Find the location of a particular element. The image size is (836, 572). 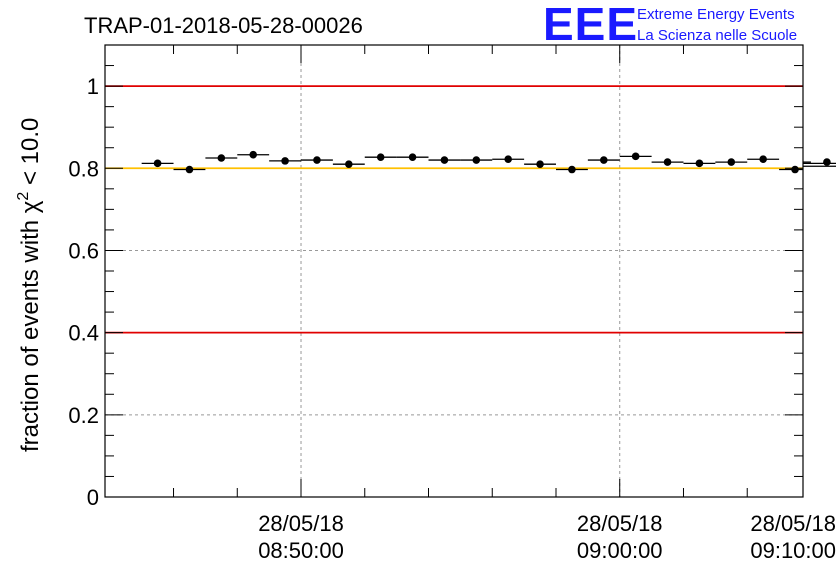

y-axis-label-superscript: 2 is located at coordinates (23, 196).